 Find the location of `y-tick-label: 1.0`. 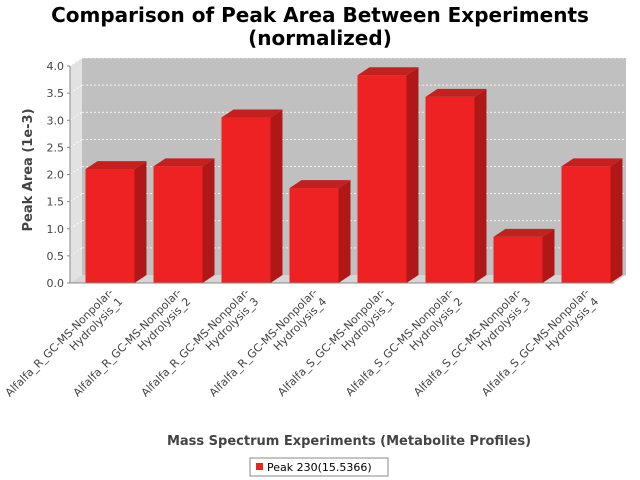

y-tick-label: 1.0 is located at coordinates (56, 229).